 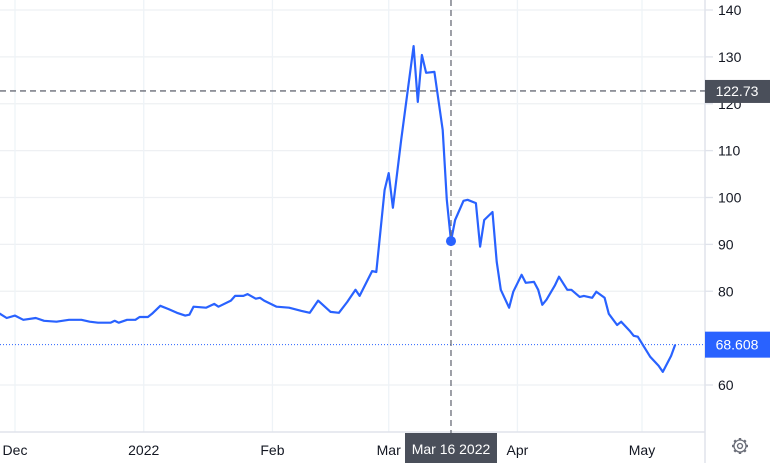 I want to click on x-tick-label: Dec, so click(x=15, y=450).